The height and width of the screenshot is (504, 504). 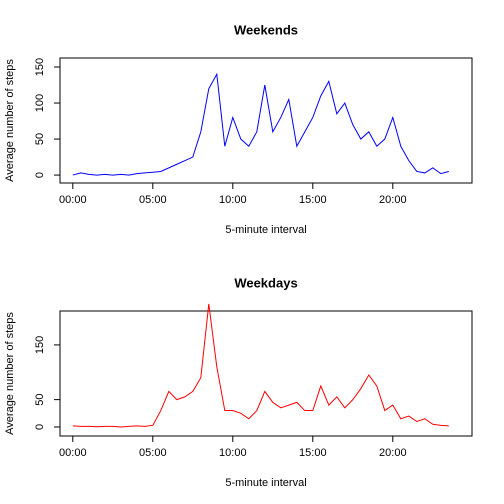 What do you see at coordinates (266, 29) in the screenshot?
I see `chart-title: Weekends` at bounding box center [266, 29].